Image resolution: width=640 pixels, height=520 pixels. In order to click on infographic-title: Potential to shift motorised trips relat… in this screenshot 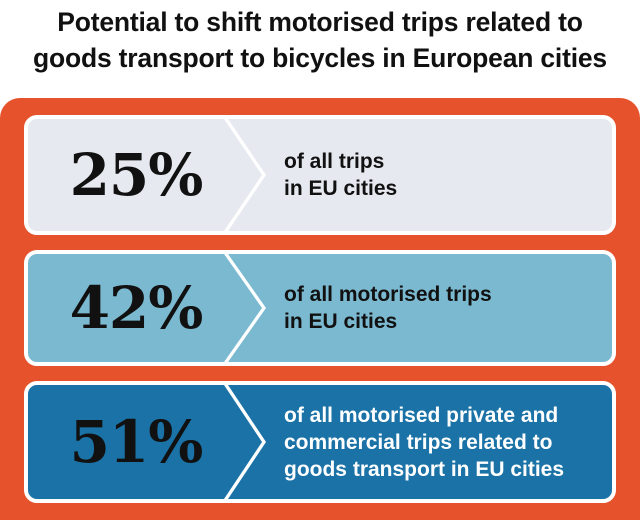, I will do `click(320, 40)`.